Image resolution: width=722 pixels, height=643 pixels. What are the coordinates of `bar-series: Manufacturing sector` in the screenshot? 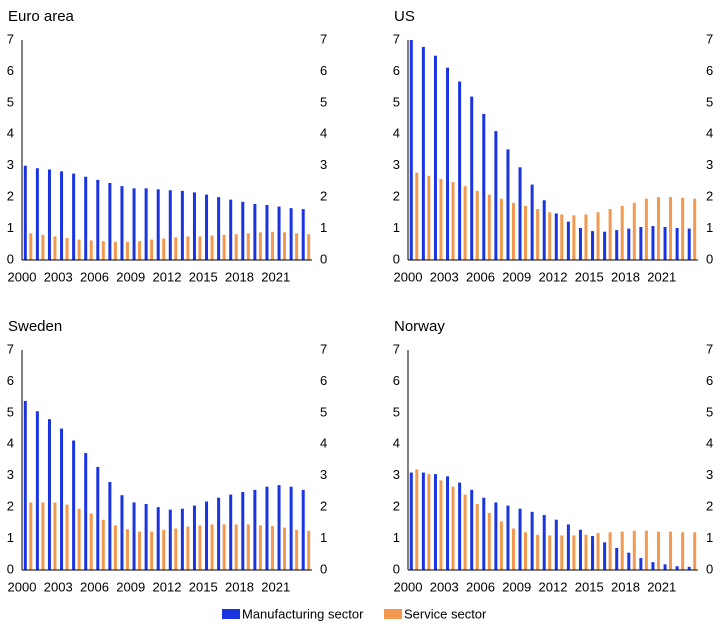 It's located at (550, 150).